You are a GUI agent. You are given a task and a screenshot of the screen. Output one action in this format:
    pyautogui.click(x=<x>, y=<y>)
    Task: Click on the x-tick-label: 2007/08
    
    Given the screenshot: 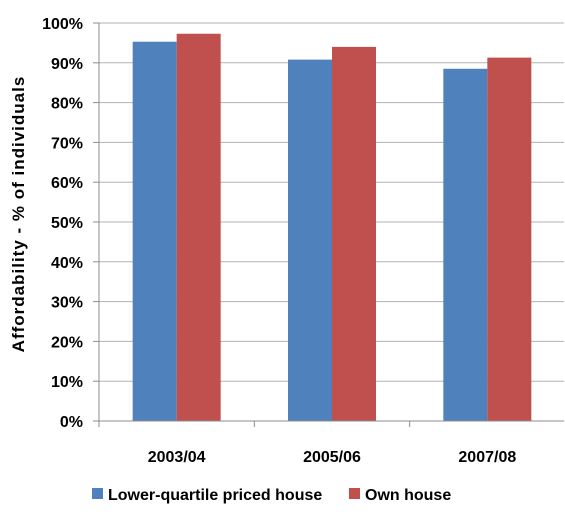 What is the action you would take?
    pyautogui.click(x=487, y=457)
    